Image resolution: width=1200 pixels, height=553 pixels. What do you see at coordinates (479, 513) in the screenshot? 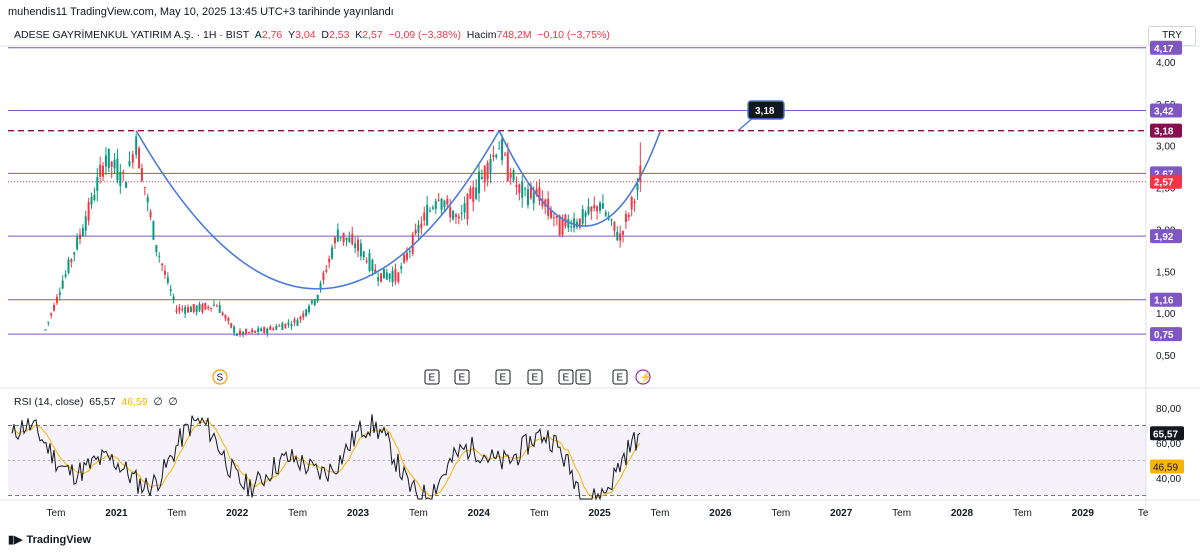
I see `time-tick-label: 2024` at bounding box center [479, 513].